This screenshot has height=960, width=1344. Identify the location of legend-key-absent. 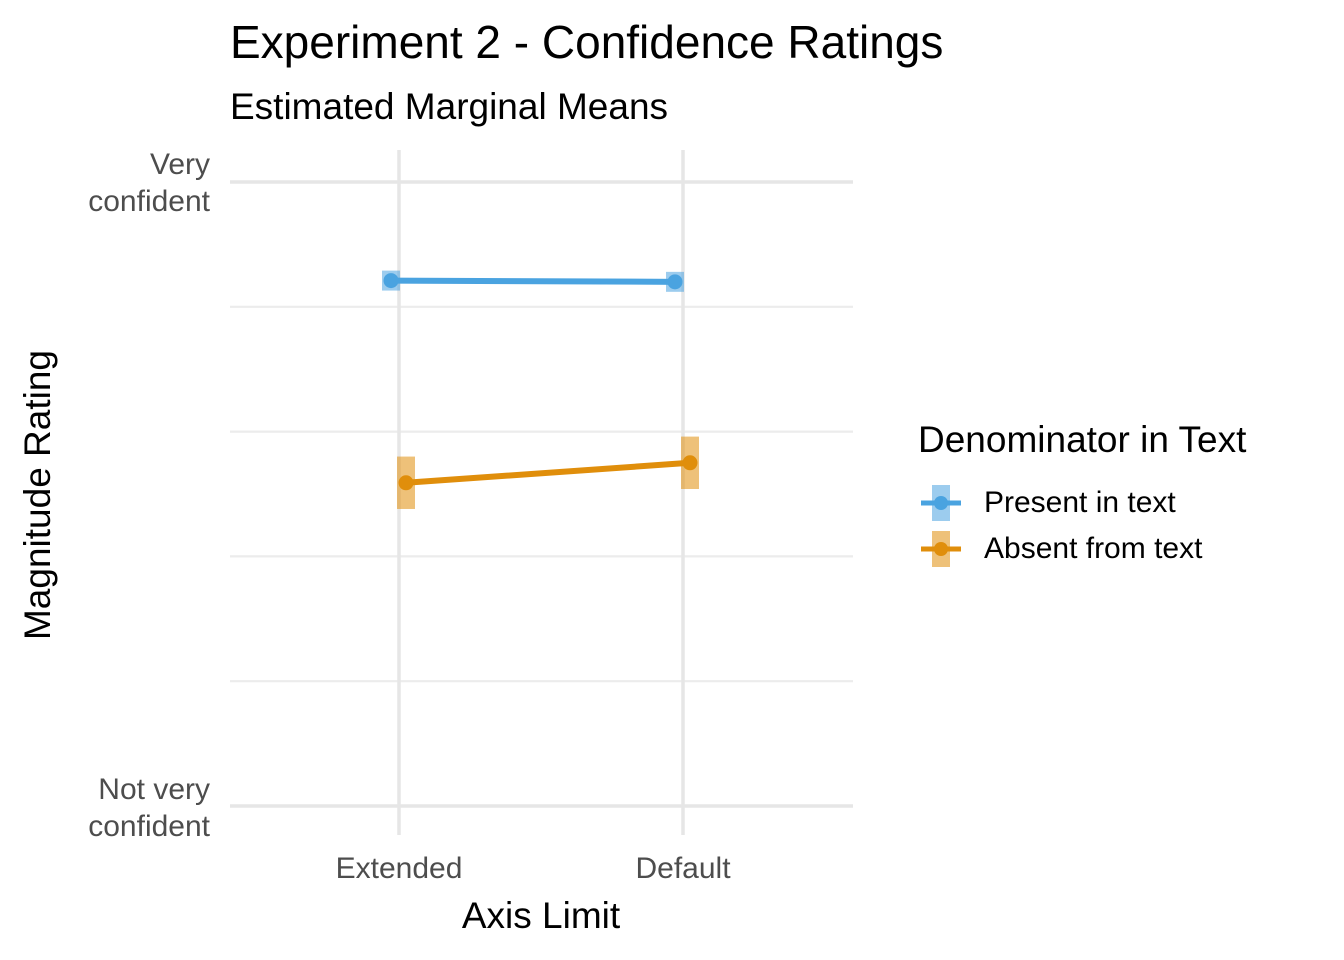
(941, 549).